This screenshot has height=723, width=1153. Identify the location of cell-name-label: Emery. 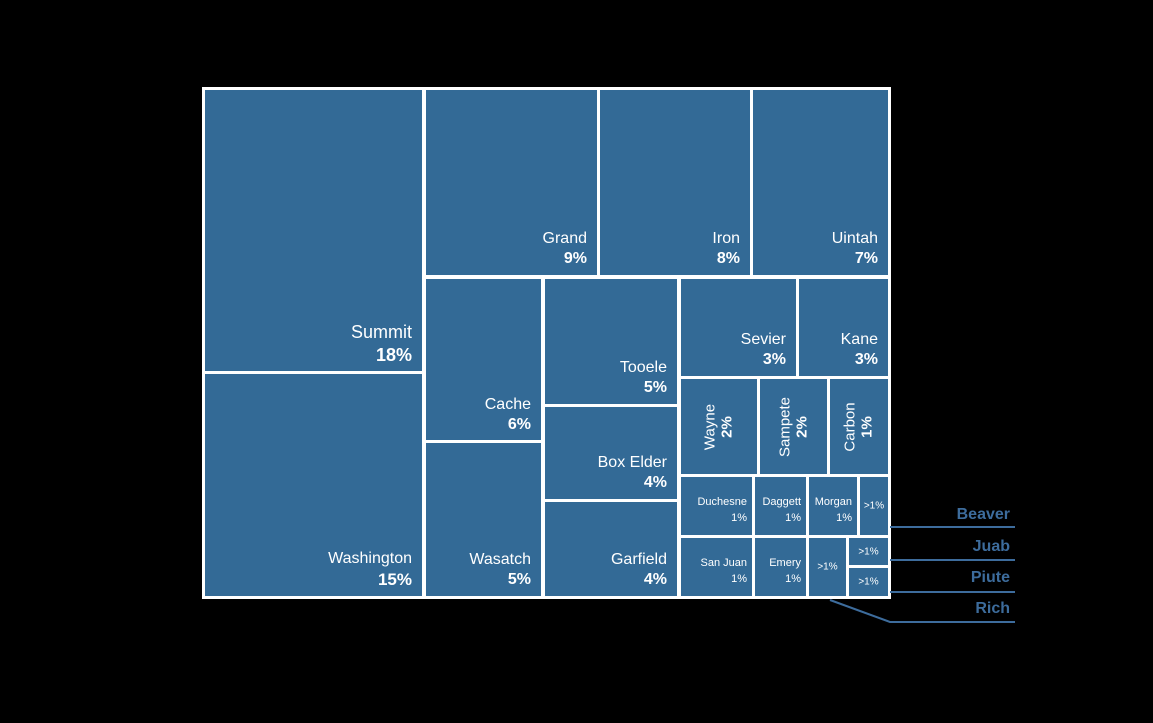
(785, 563).